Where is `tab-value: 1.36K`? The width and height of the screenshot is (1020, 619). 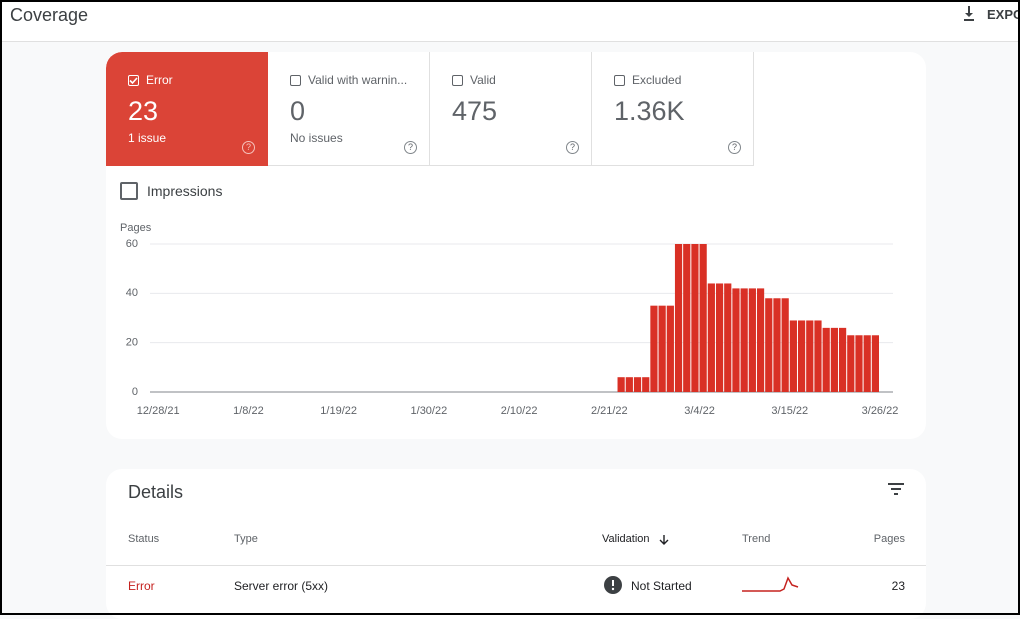 tab-value: 1.36K is located at coordinates (649, 111).